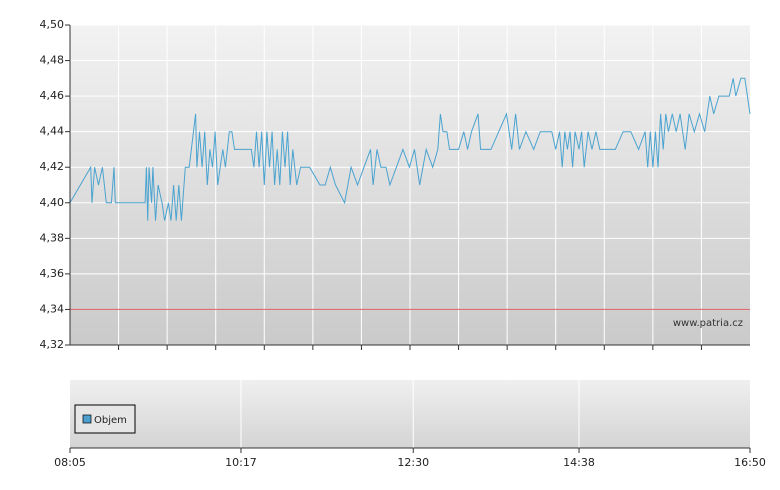 This screenshot has width=780, height=490. Describe the element at coordinates (413, 462) in the screenshot. I see `x-tick-label: 12:30` at that location.